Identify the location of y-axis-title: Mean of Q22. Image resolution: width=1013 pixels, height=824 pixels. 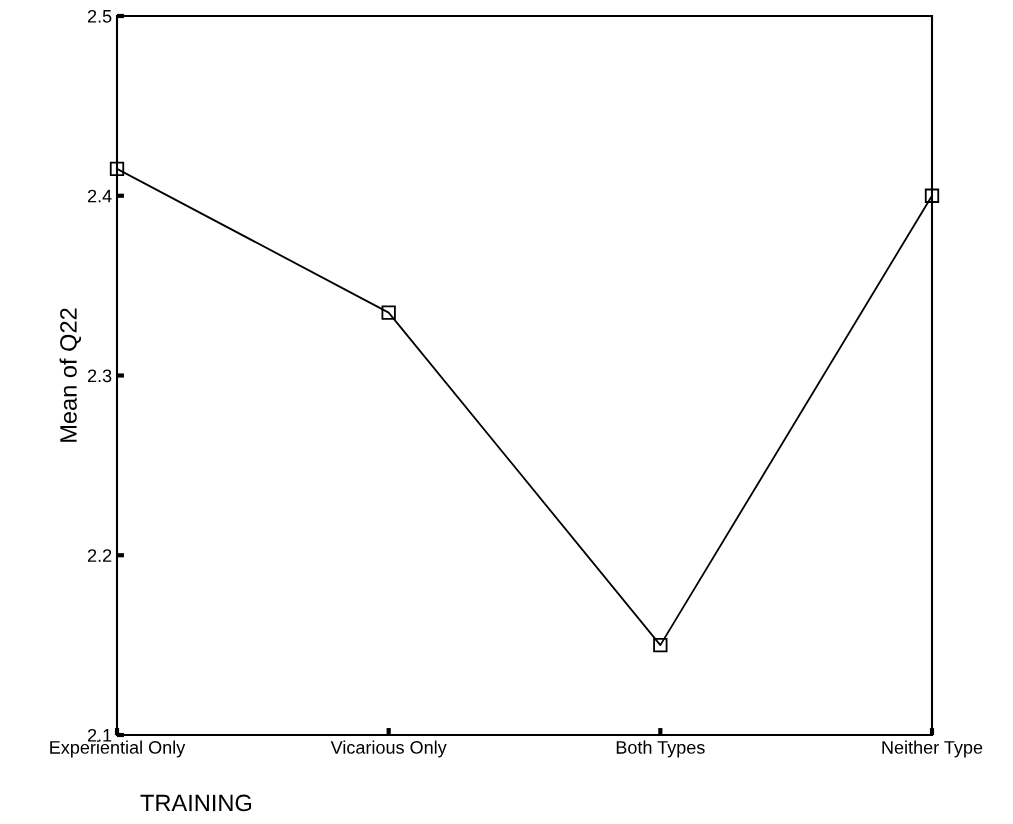
(70, 375).